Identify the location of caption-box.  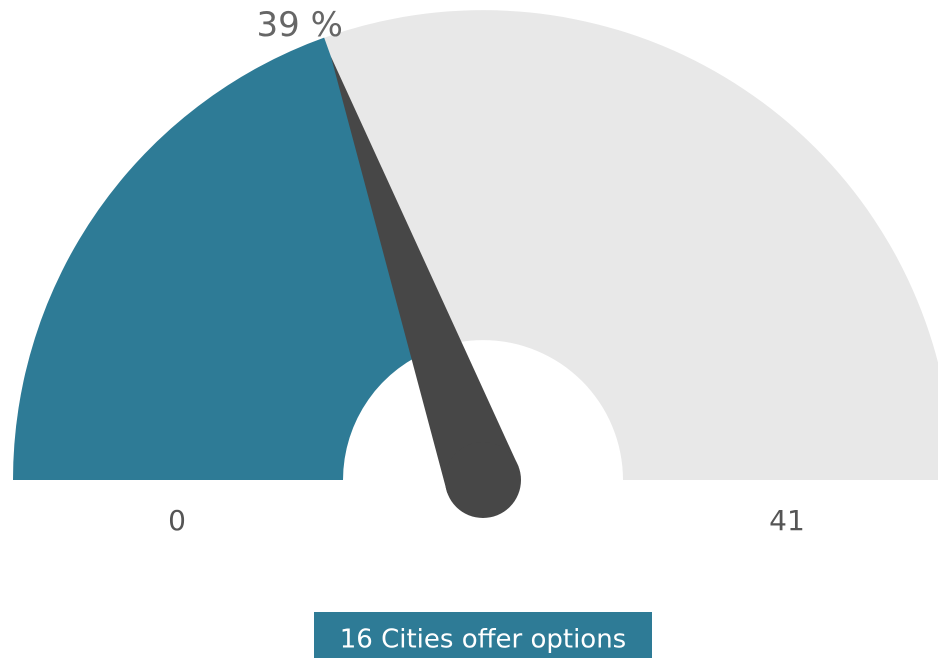
(483, 635).